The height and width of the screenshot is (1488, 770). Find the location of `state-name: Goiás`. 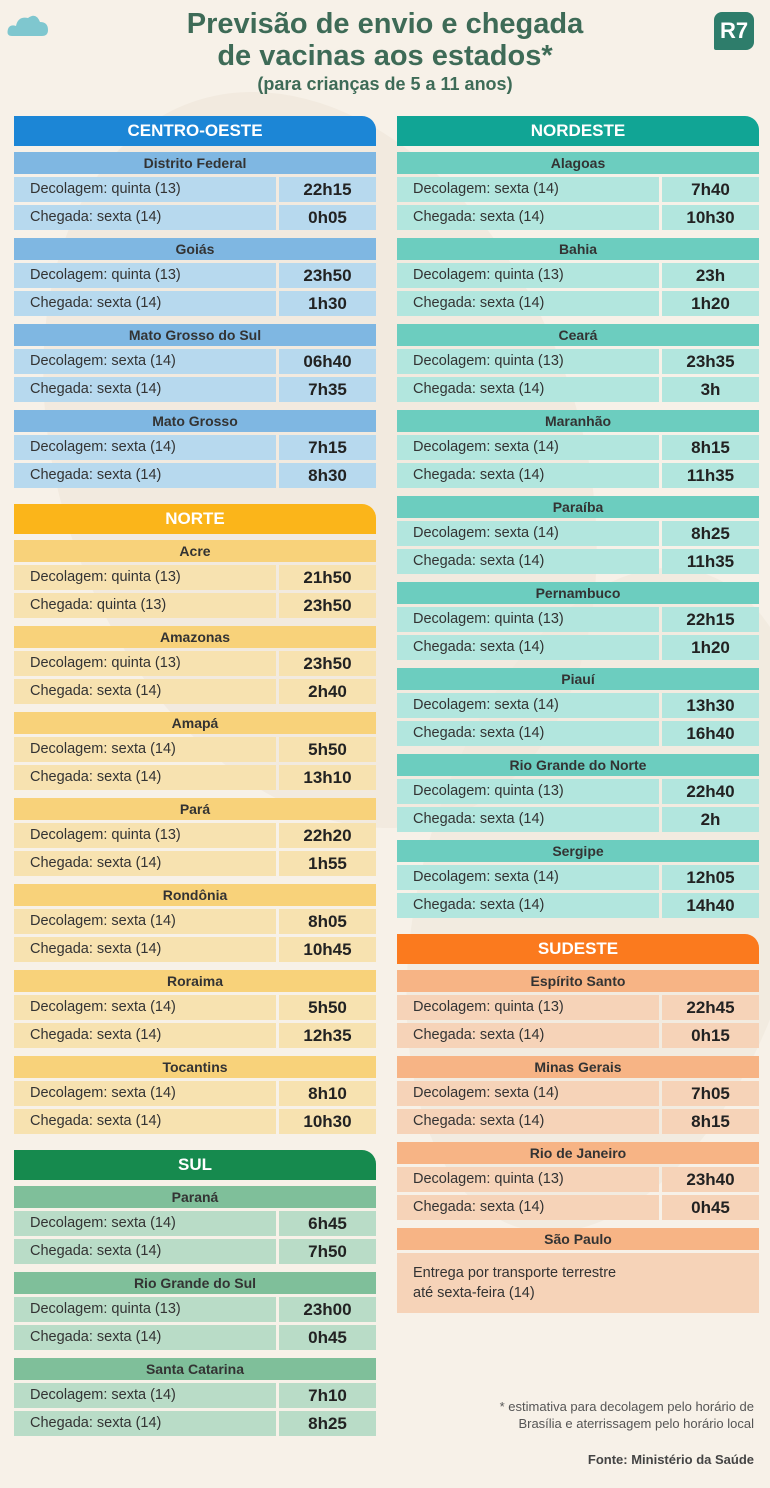

state-name: Goiás is located at coordinates (195, 249).